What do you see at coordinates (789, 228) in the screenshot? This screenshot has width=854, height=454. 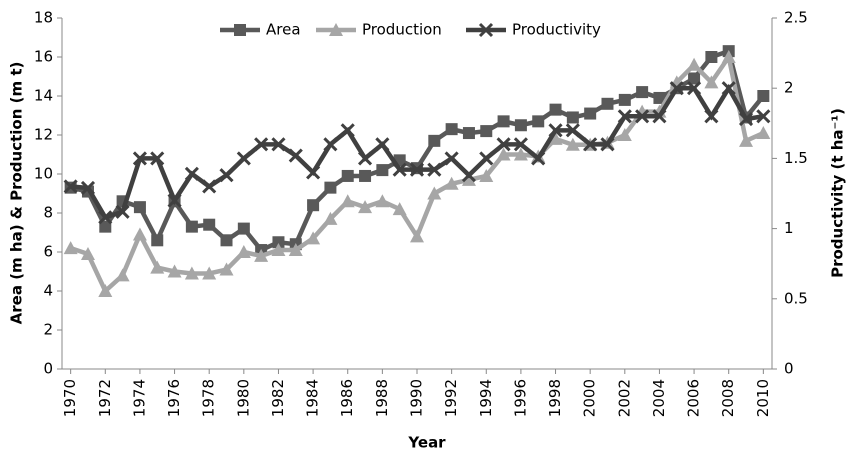 I see `y2-tick-label: 1` at bounding box center [789, 228].